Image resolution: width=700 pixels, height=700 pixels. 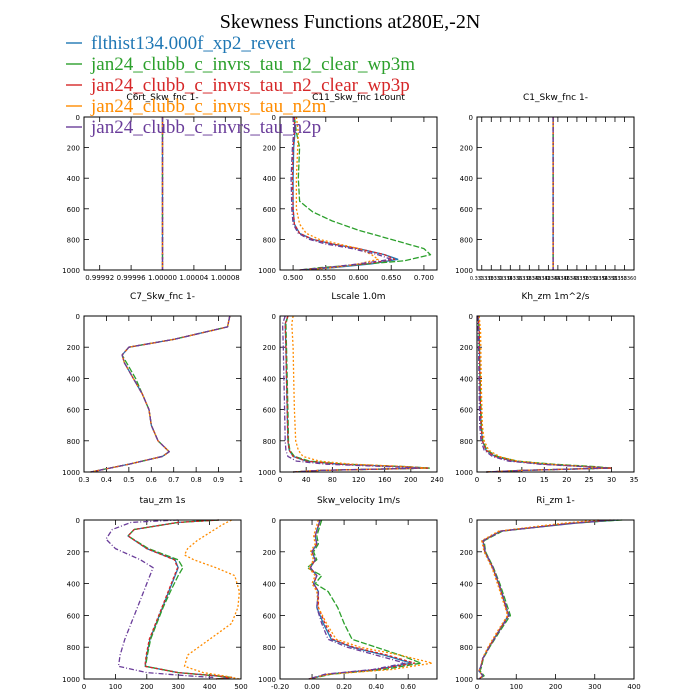 I want to click on x-tick-label: 100, so click(x=516, y=687).